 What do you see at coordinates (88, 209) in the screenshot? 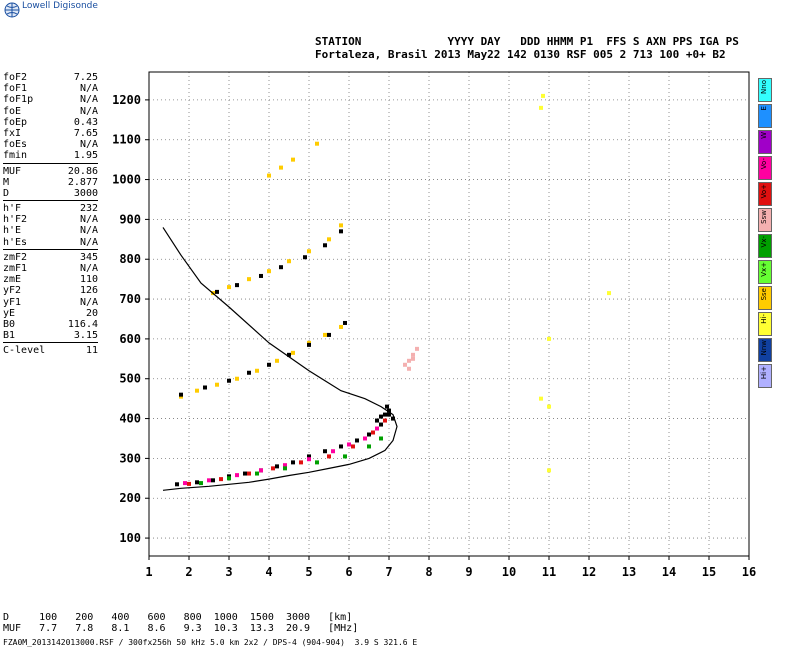
I see `param-value: 232` at bounding box center [88, 209].